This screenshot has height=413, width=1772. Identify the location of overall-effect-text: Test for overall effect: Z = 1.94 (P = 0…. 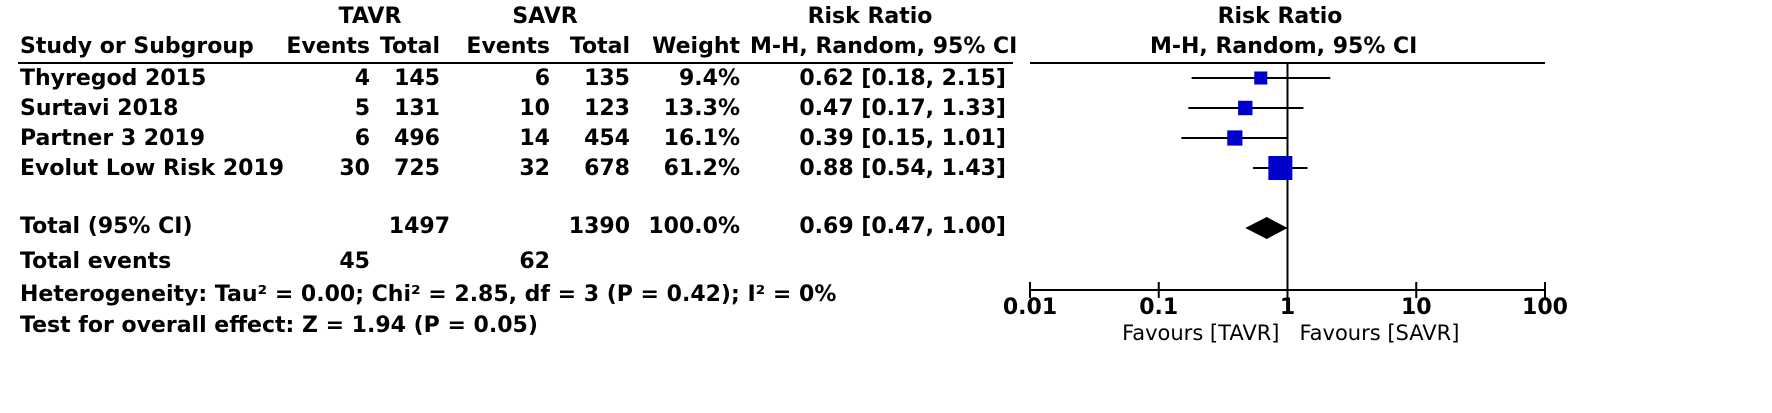
(279, 325).